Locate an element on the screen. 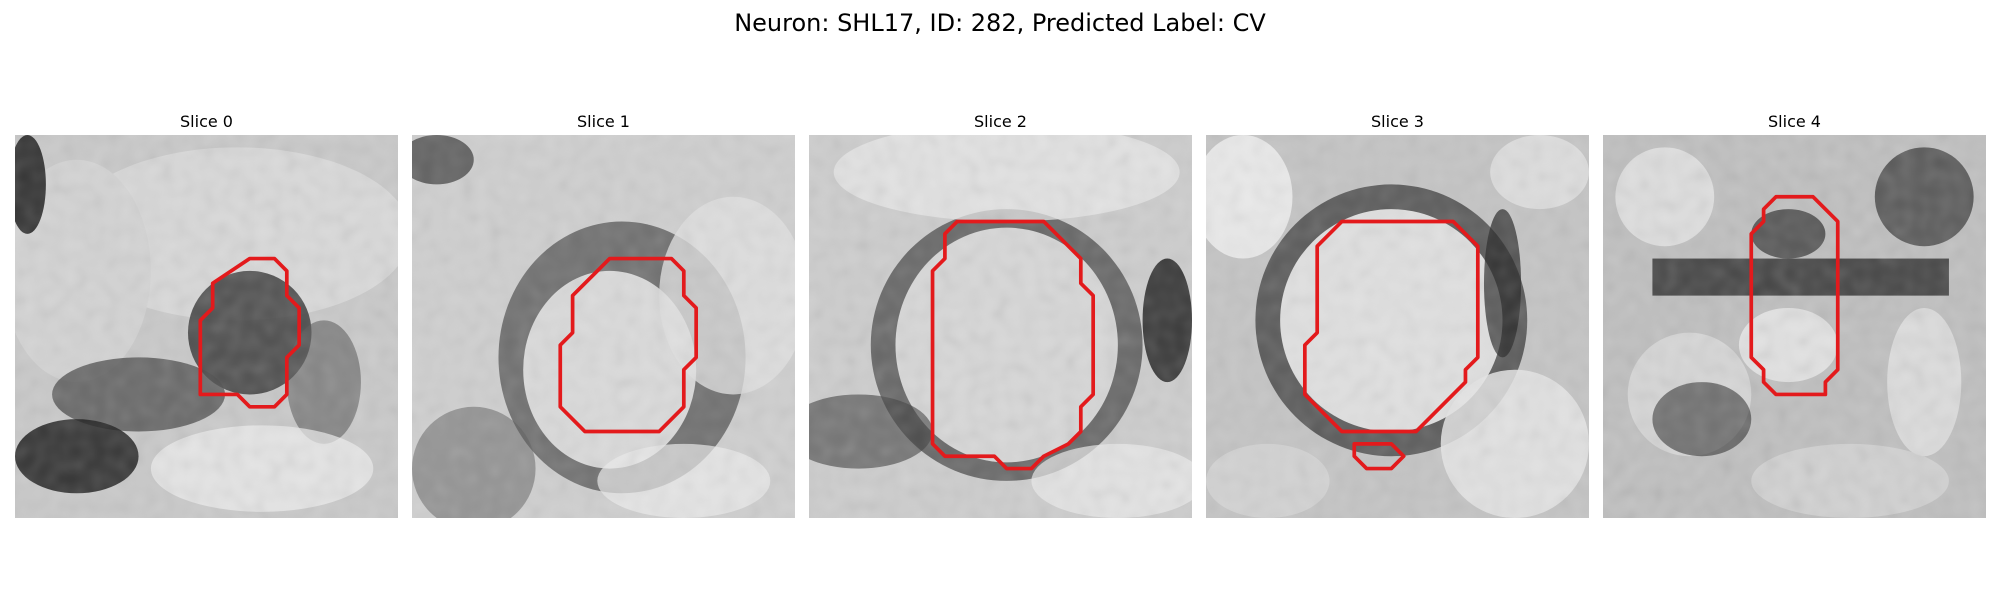 The image size is (2000, 600). slice-title-4: Slice 4 is located at coordinates (1794, 122).